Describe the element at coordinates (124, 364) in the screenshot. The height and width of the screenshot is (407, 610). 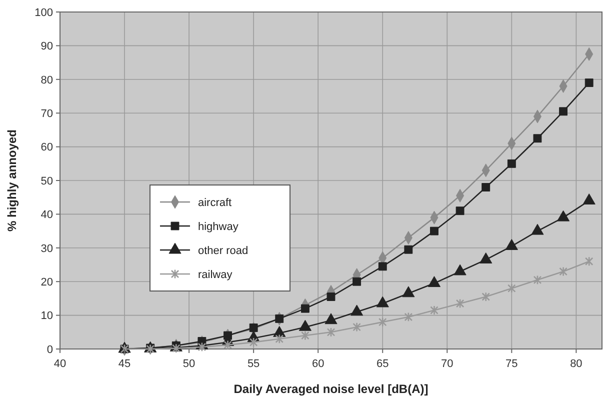
I see `x-tick-label: 45` at that location.